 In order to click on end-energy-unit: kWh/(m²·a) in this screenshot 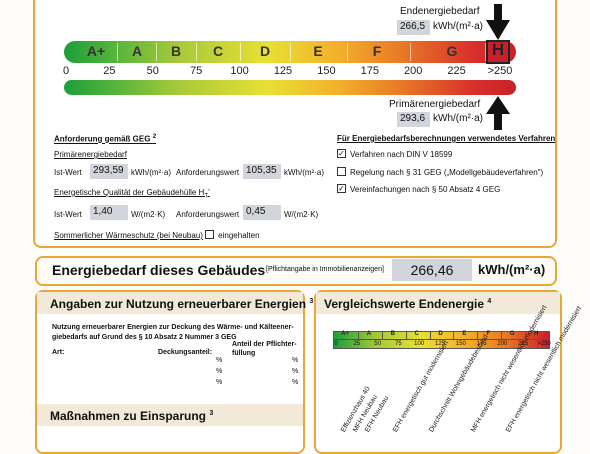, I will do `click(458, 26)`.